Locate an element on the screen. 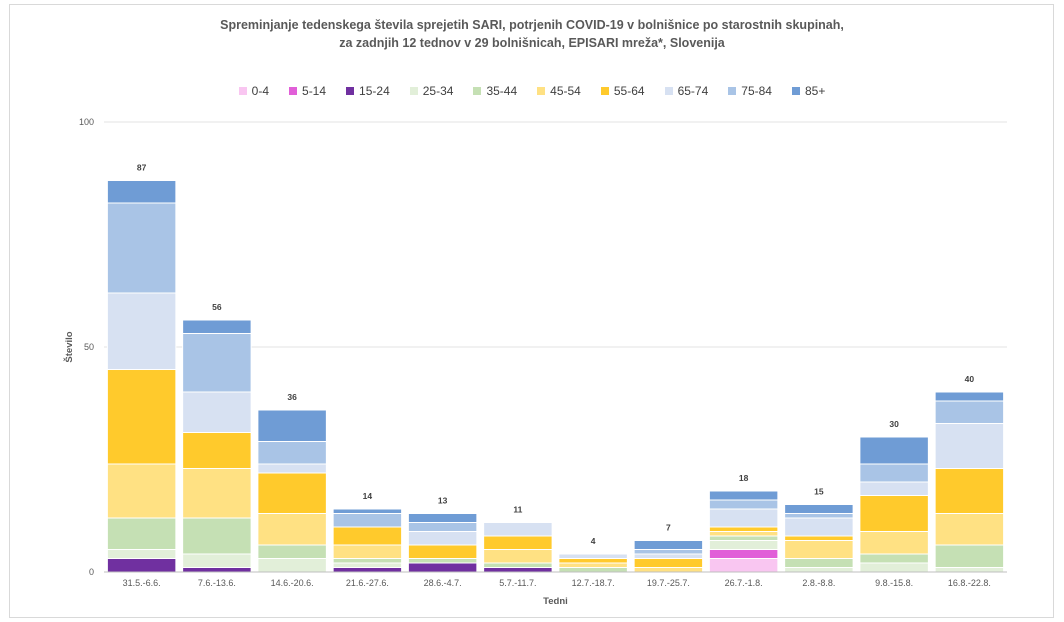 This screenshot has width=1064, height=622. legend-label: 15-24 is located at coordinates (374, 91).